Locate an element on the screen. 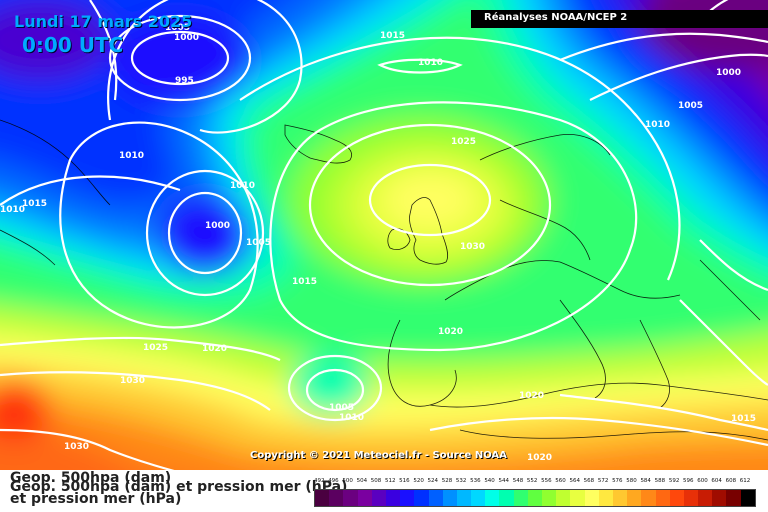  legend-tick: 592 is located at coordinates (674, 481).